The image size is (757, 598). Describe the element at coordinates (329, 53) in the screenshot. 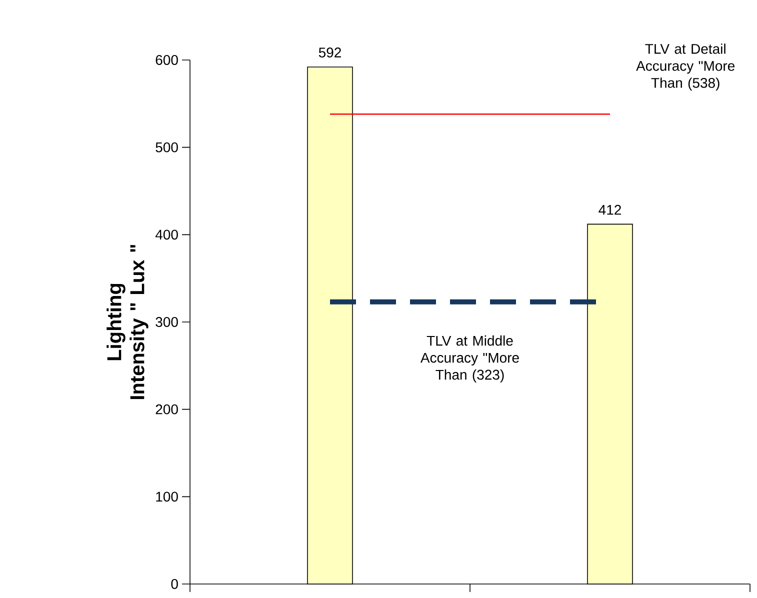

I see `data-label: 592` at that location.